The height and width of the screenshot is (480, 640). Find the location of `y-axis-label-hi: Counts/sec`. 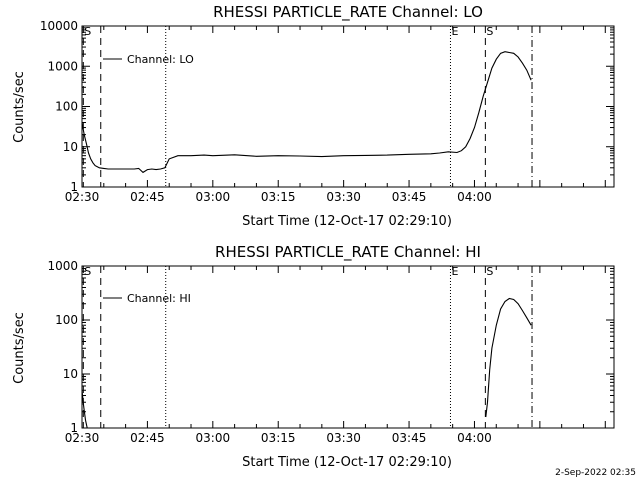

y-axis-label-hi: Counts/sec is located at coordinates (19, 348).